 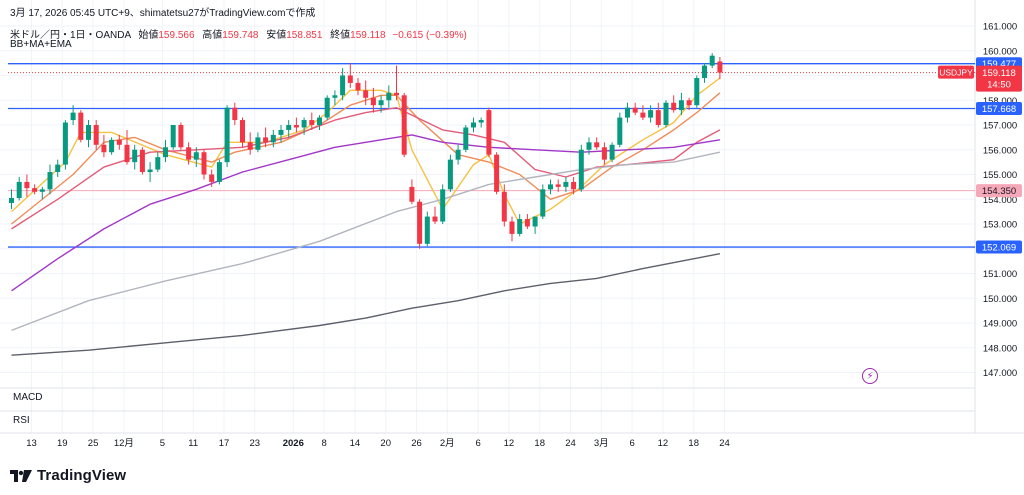 What do you see at coordinates (31, 443) in the screenshot?
I see `time-tick-label: 13` at bounding box center [31, 443].